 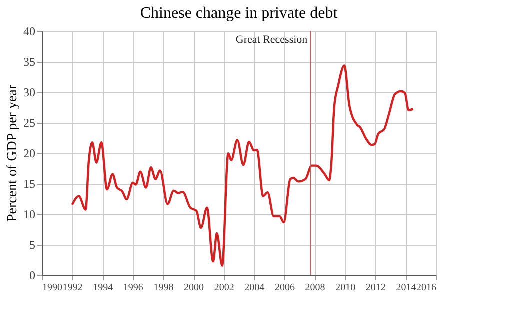 I want to click on y-tick-label: 35, so click(x=30, y=62).